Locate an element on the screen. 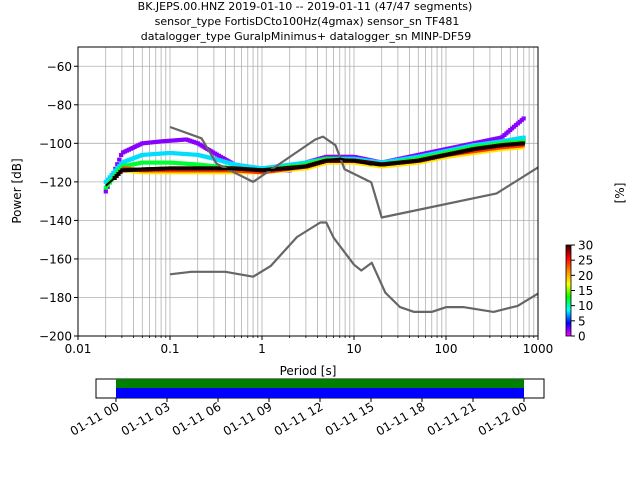 The height and width of the screenshot is (480, 640). mean-curve-group is located at coordinates (314, 164).